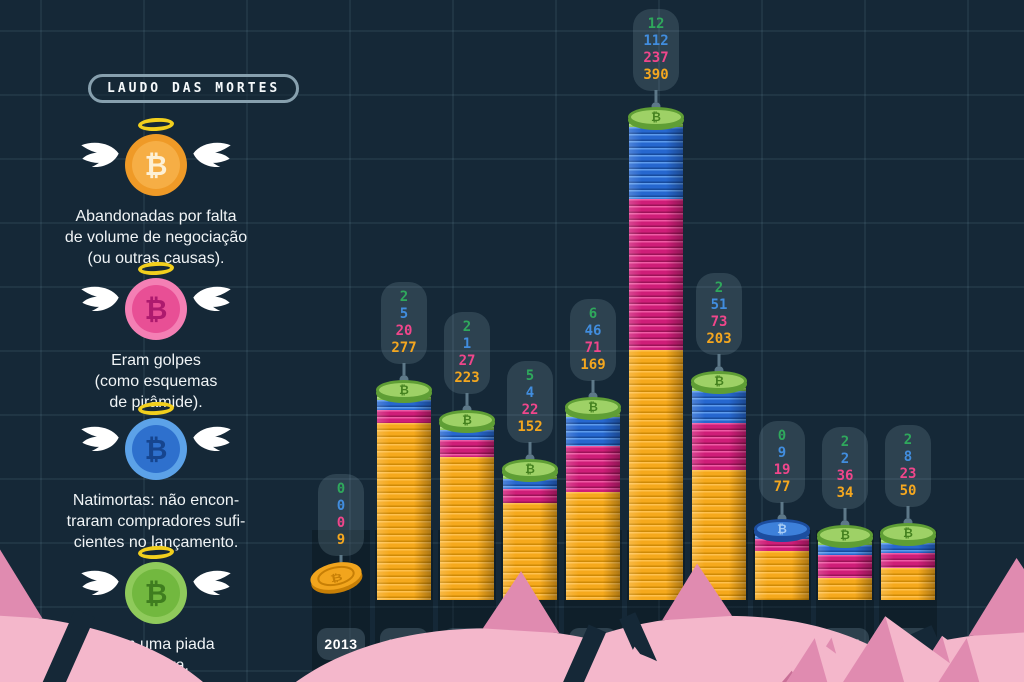 The height and width of the screenshot is (682, 1024). Describe the element at coordinates (404, 368) in the screenshot. I see `badge-stem-2014` at that location.